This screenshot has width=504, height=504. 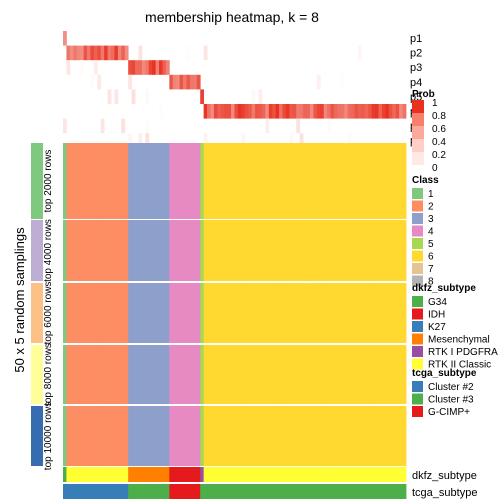 I want to click on class-legend-label: 6, so click(x=431, y=257).